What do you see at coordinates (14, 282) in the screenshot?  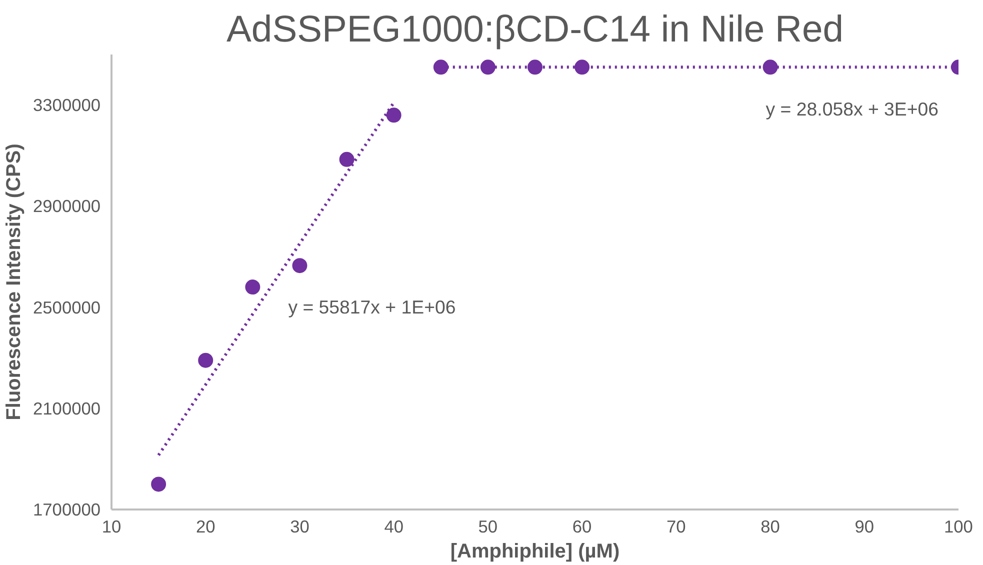 I see `y-axis-title: Fluorescence Intensity (CPS)` at bounding box center [14, 282].